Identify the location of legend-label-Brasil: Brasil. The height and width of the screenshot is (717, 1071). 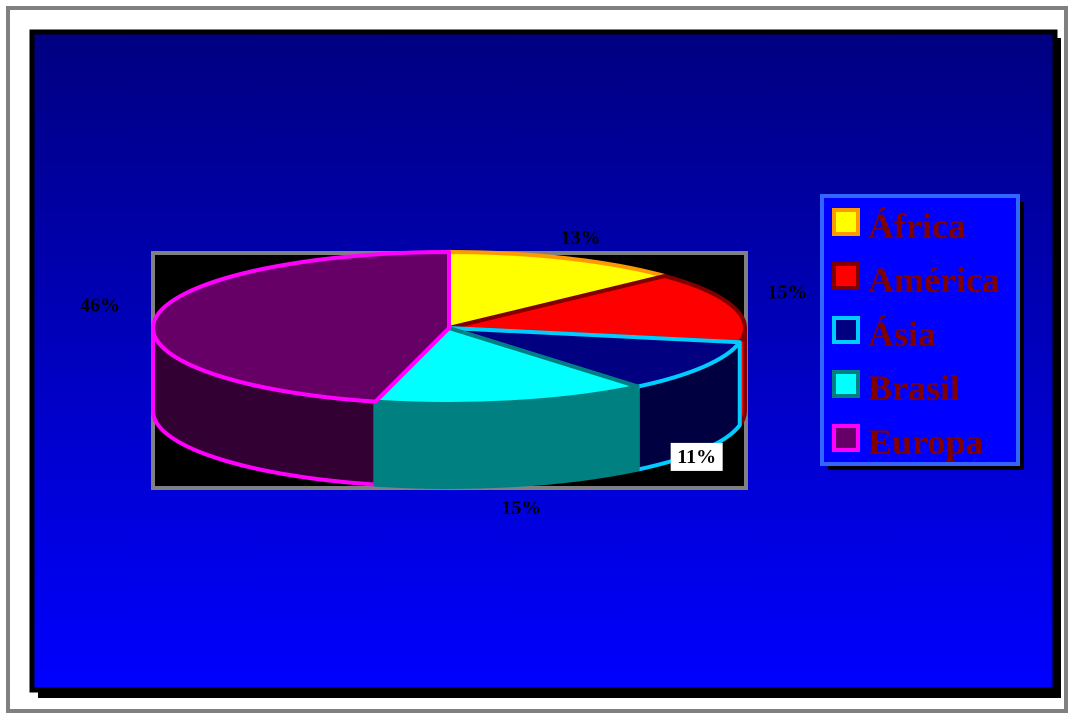
(914, 388).